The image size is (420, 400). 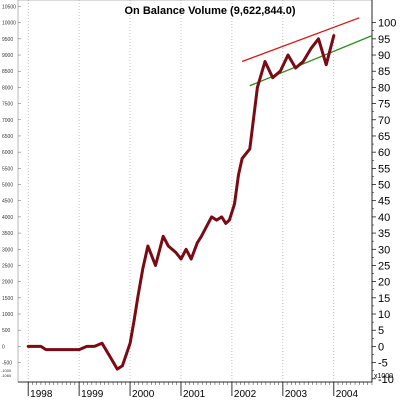 What do you see at coordinates (7, 169) in the screenshot?
I see `left-tick-label: 5500` at bounding box center [7, 169].